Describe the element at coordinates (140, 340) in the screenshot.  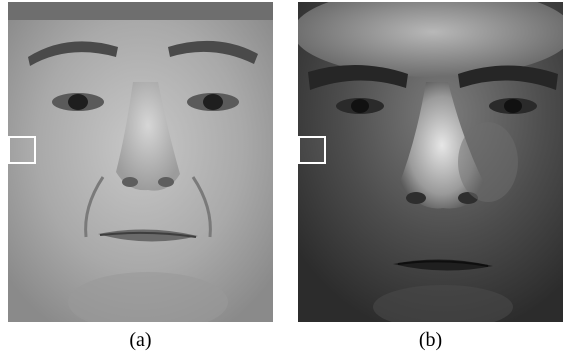
I see `caption-a: (a)` at that location.